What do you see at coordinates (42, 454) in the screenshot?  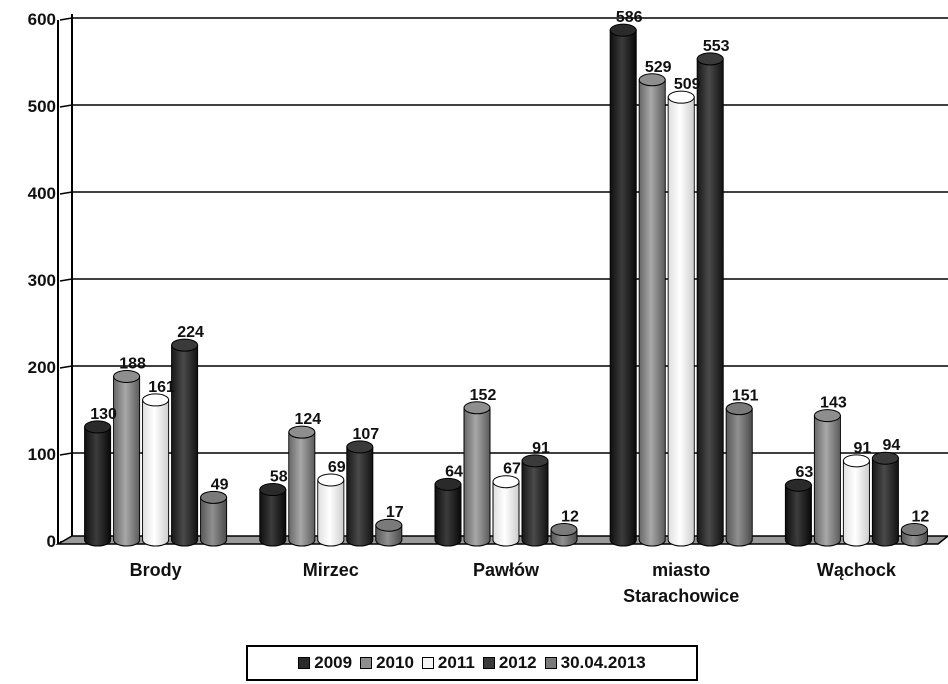 I see `y-tick-label: 100` at bounding box center [42, 454].